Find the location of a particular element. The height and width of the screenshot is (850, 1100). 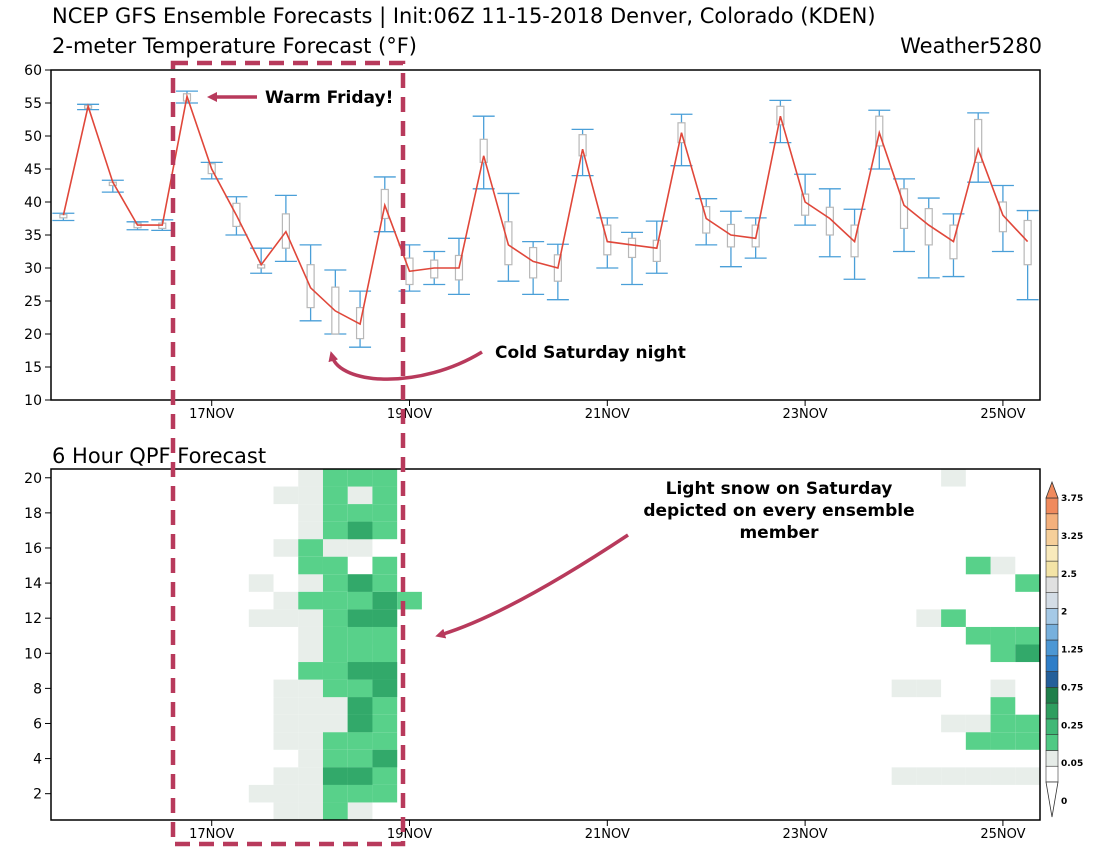

colorbar-label: 3.75 is located at coordinates (1072, 499).